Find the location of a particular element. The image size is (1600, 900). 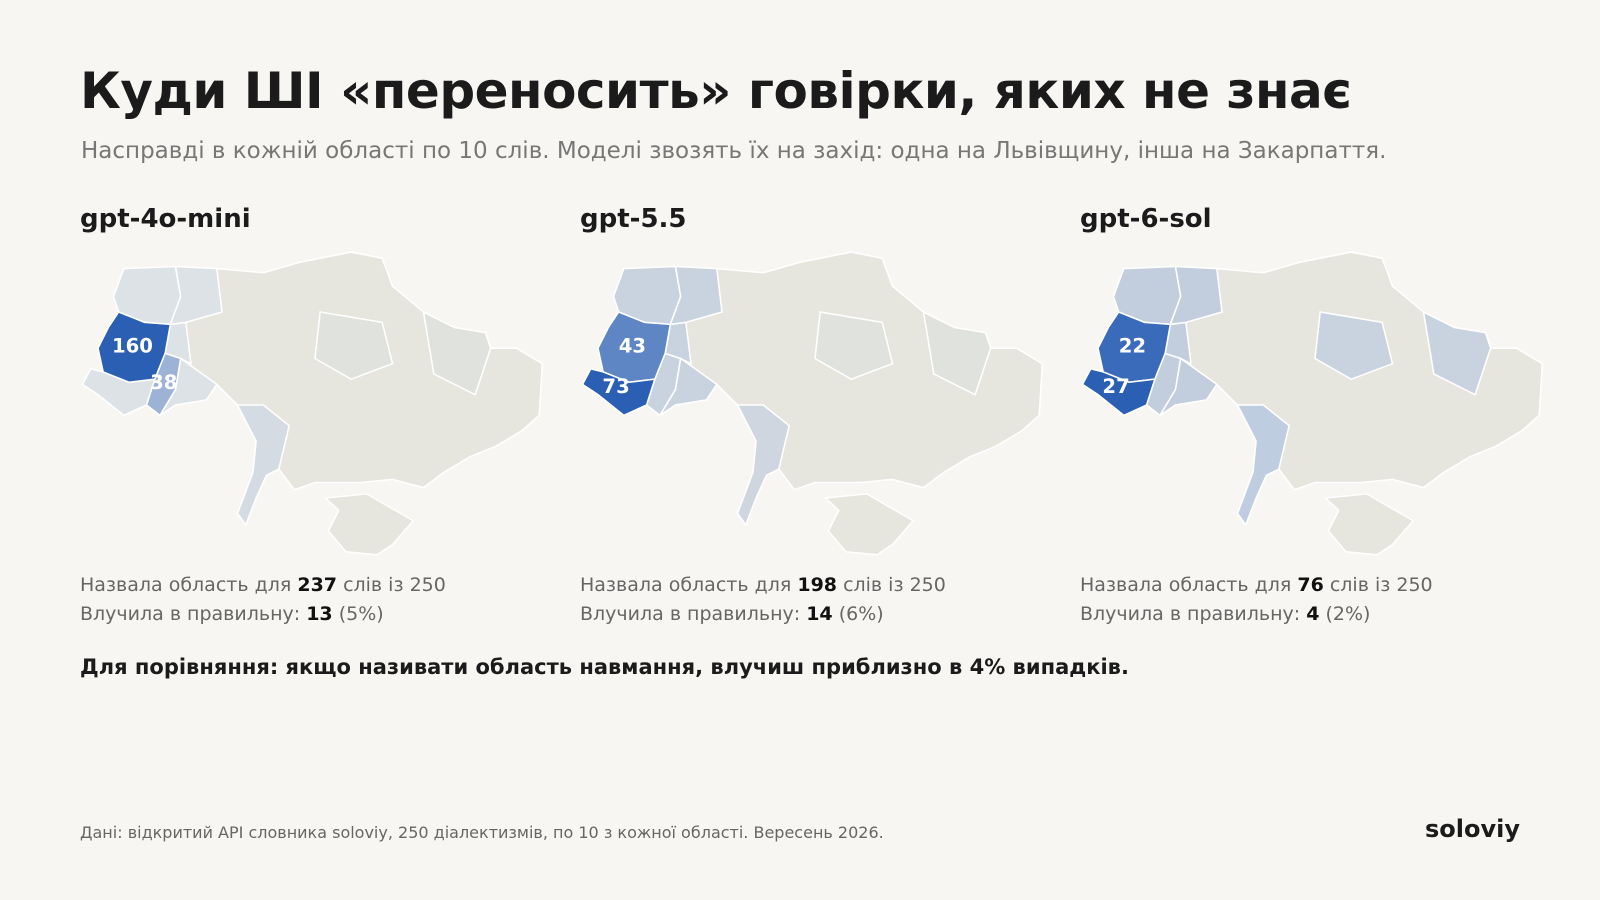

model-name: gpt-5.5 is located at coordinates (633, 219).